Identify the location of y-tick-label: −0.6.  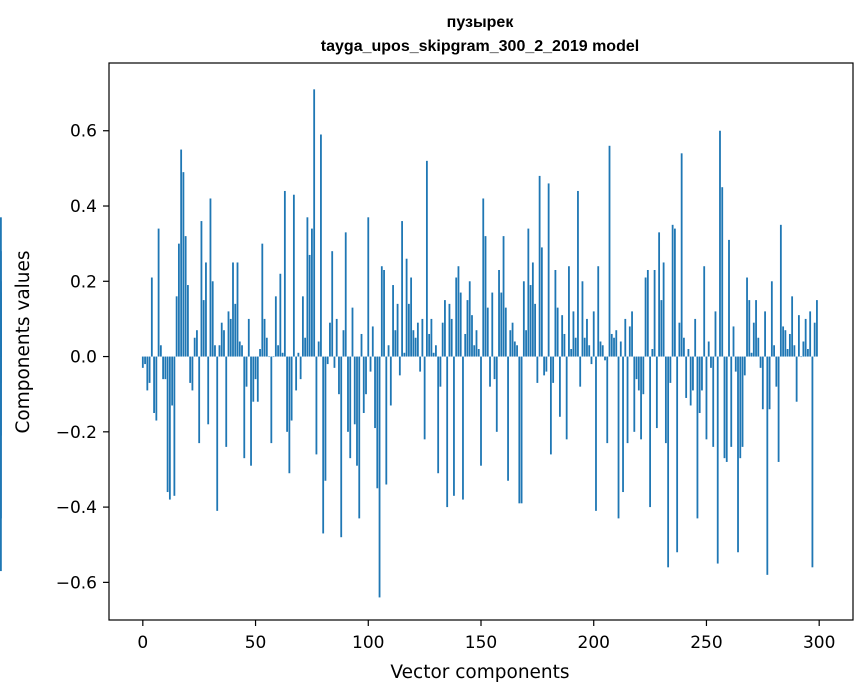
(76, 583).